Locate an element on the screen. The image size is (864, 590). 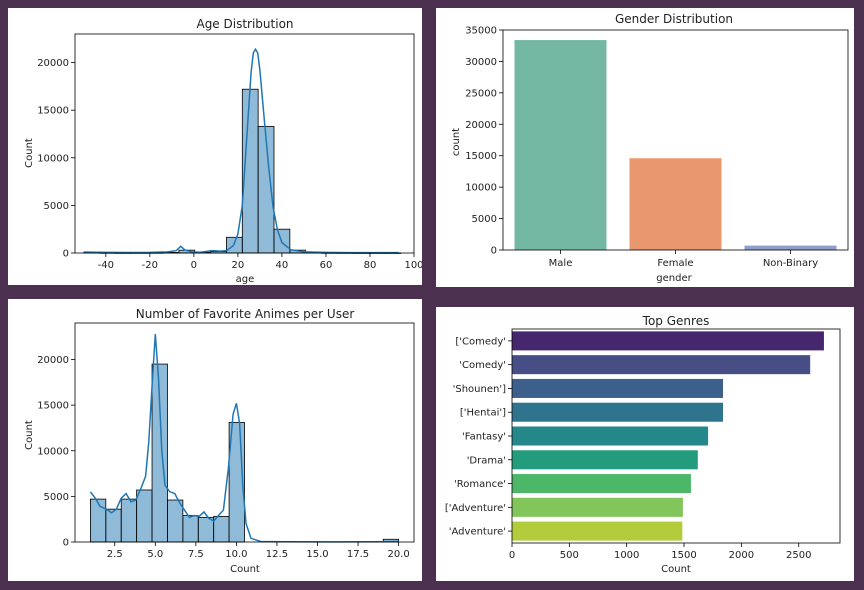
y-tick-label: ['Adventure' is located at coordinates (475, 508).